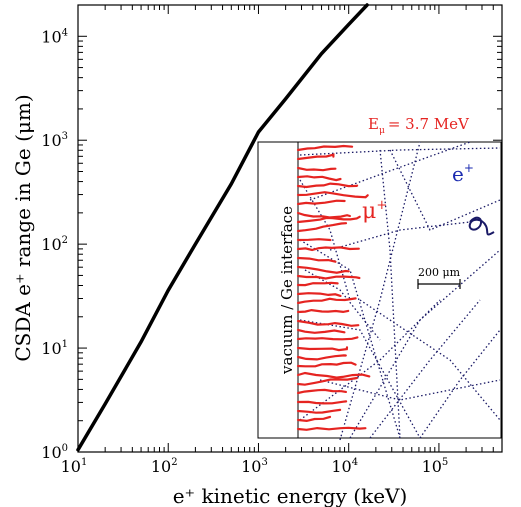  What do you see at coordinates (54, 140) in the screenshot?
I see `y-tick-label: 103` at bounding box center [54, 140].